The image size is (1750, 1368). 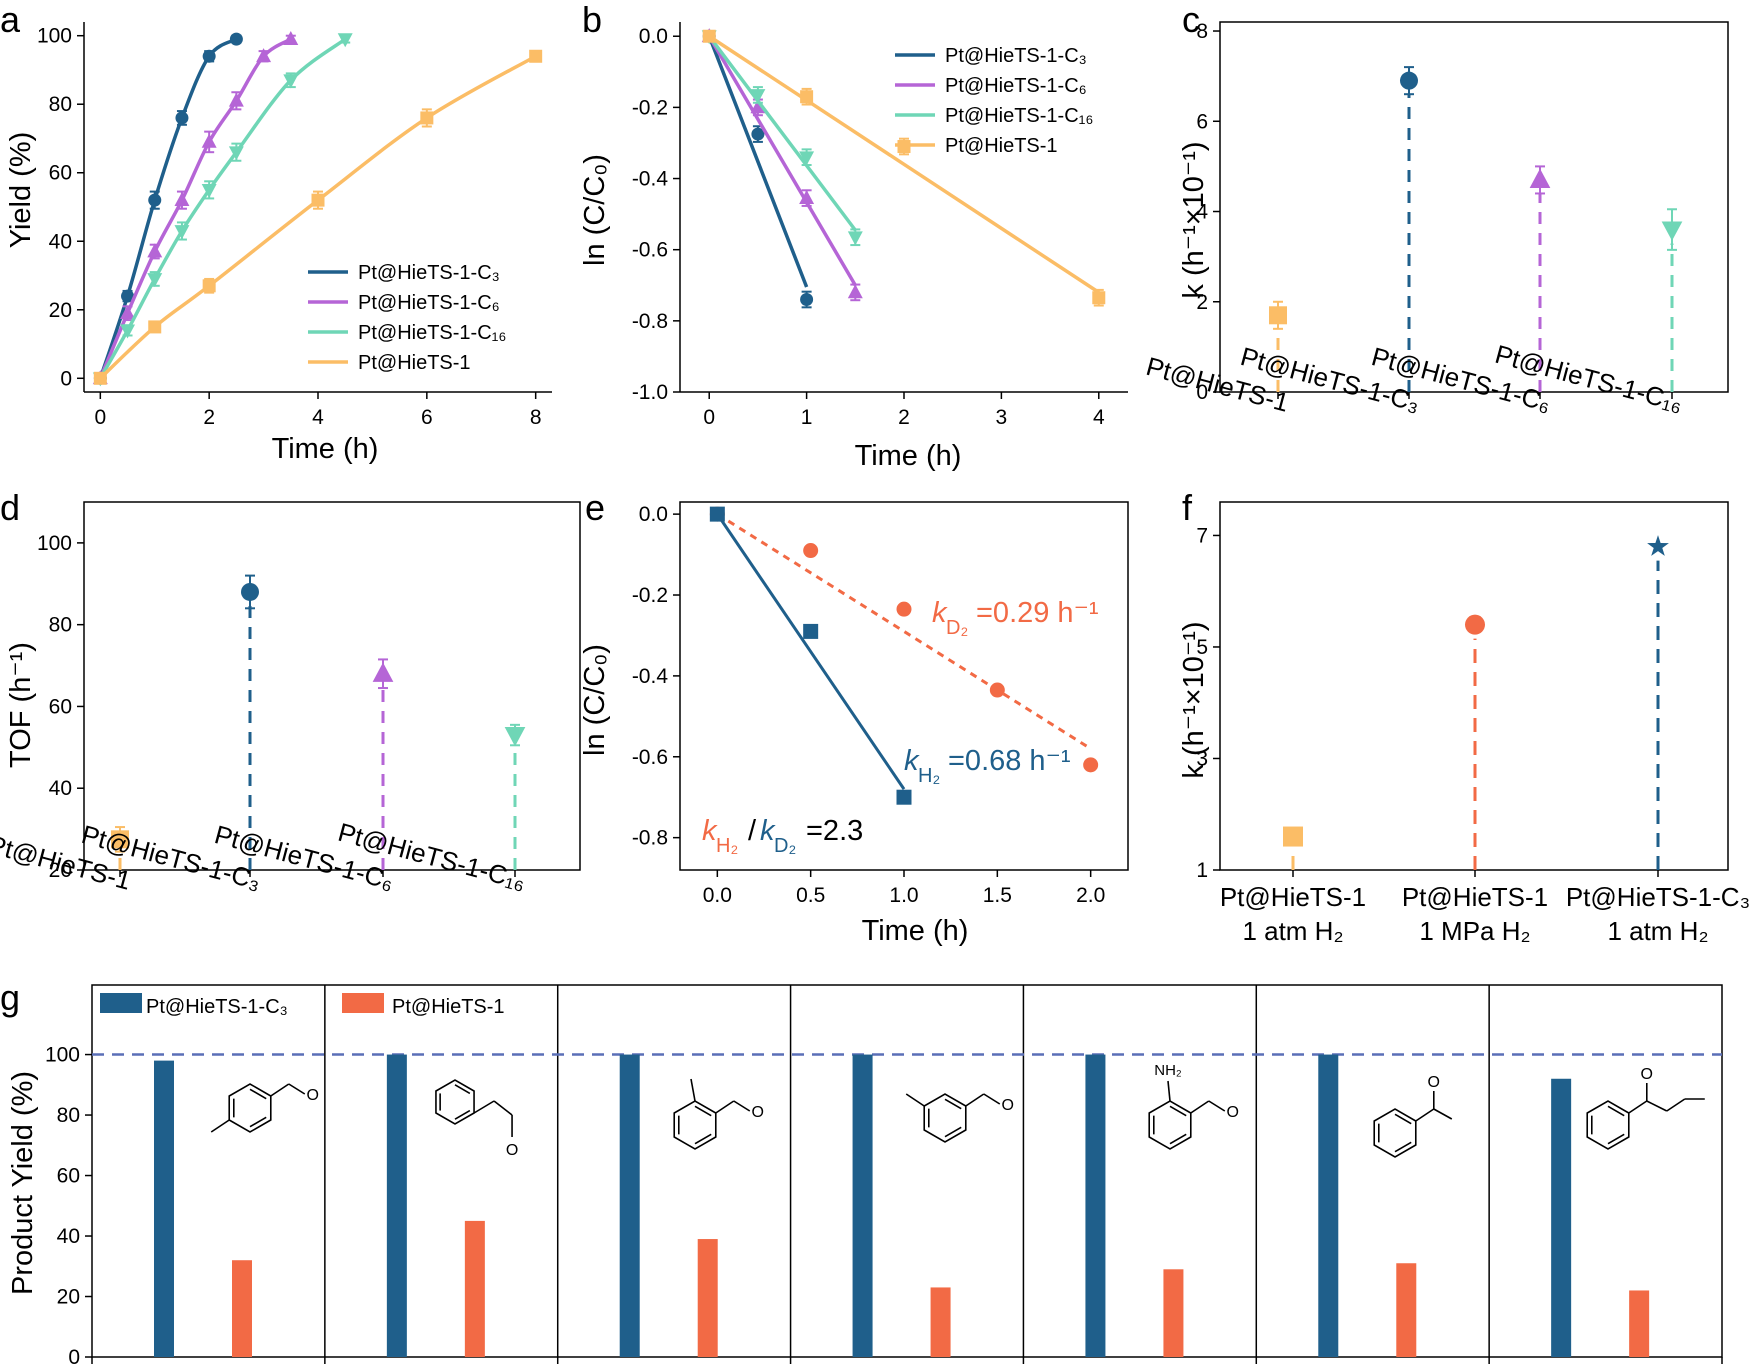 I want to click on panel-f-point, so click(x=1475, y=624).